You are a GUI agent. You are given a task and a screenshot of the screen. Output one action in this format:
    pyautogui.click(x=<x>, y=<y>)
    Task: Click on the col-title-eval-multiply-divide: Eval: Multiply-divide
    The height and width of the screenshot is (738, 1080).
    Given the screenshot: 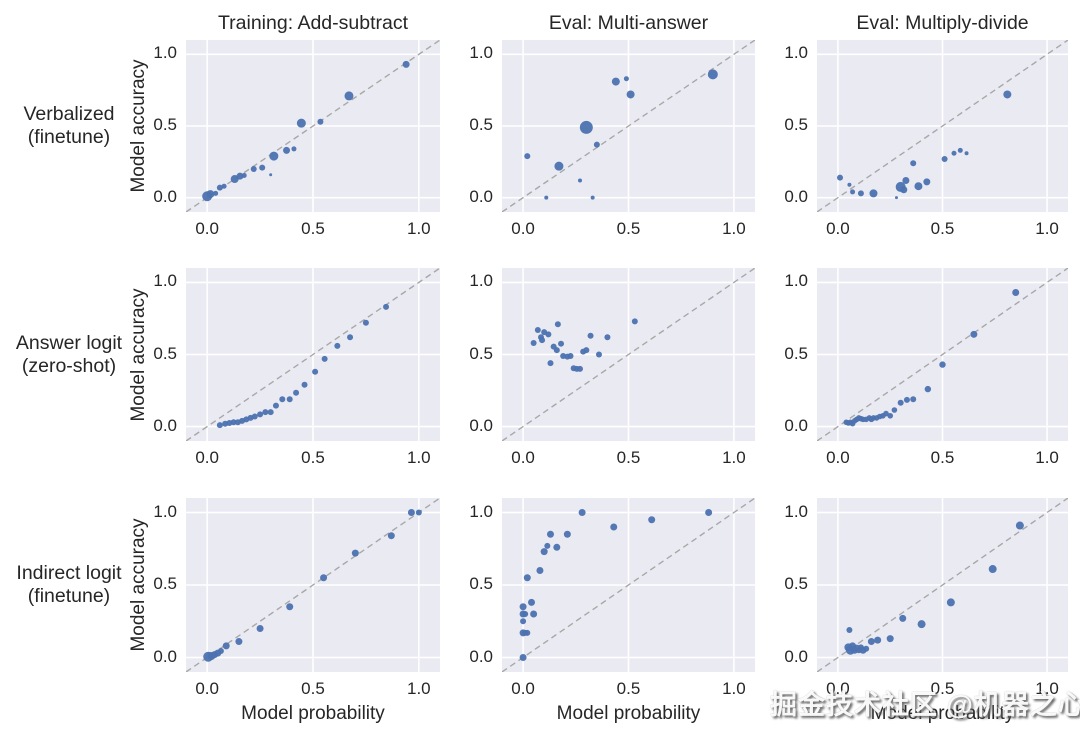 What is the action you would take?
    pyautogui.click(x=942, y=23)
    